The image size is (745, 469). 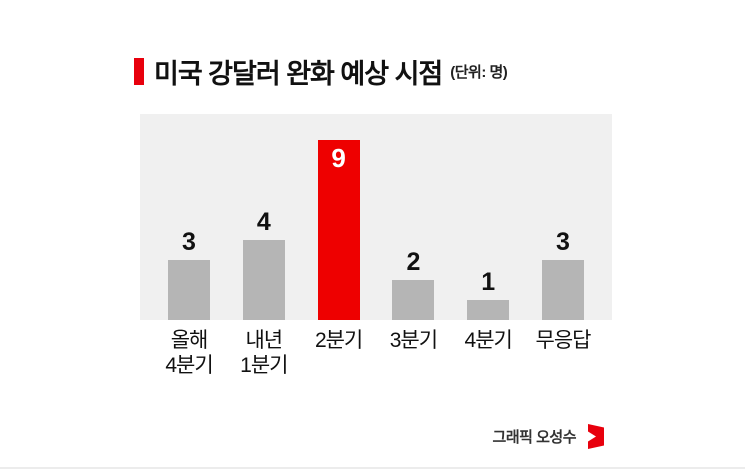 What do you see at coordinates (139, 71) in the screenshot?
I see `title-marker-icon` at bounding box center [139, 71].